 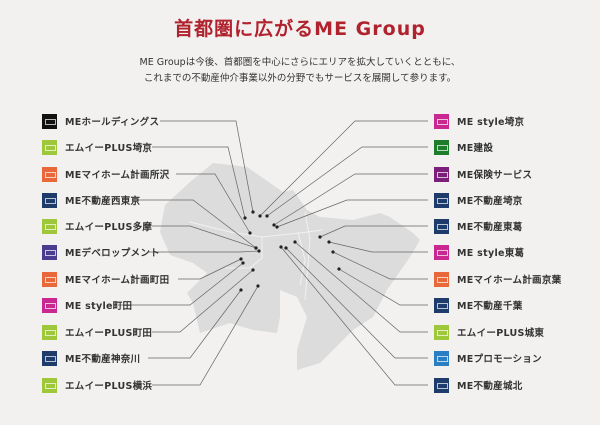 I want to click on left-company-item: エムイーPLUS埼京, so click(x=97, y=147).